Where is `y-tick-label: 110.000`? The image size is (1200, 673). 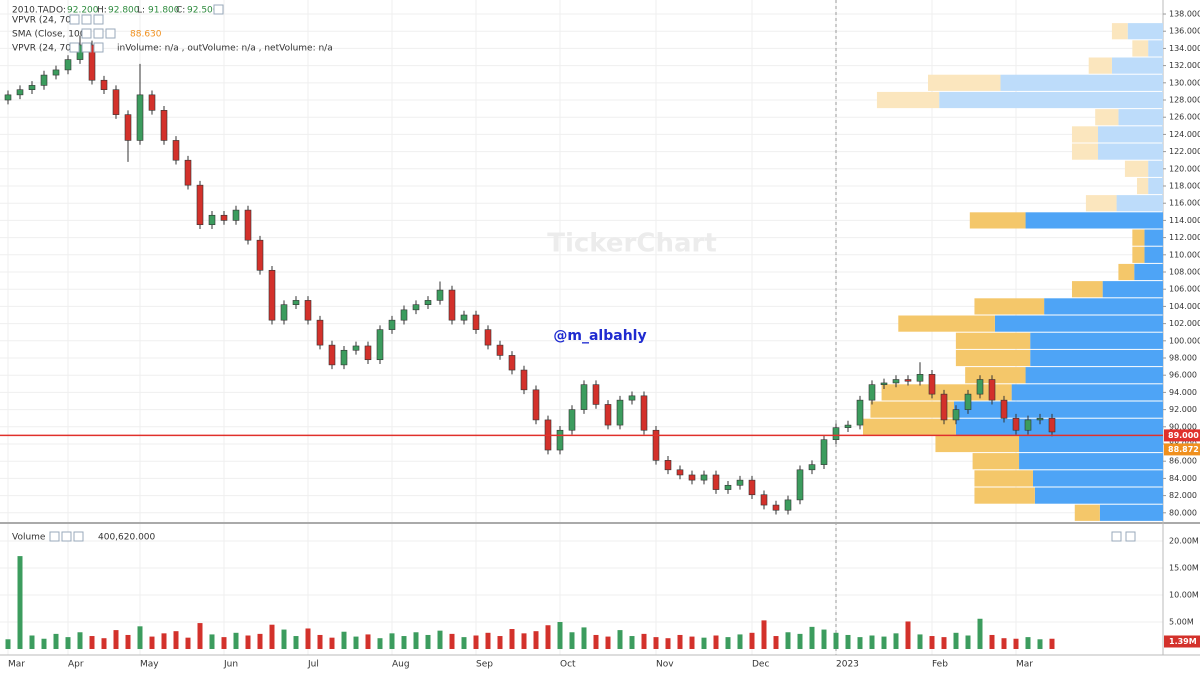
y-tick-label: 110.000 is located at coordinates (1184, 254).